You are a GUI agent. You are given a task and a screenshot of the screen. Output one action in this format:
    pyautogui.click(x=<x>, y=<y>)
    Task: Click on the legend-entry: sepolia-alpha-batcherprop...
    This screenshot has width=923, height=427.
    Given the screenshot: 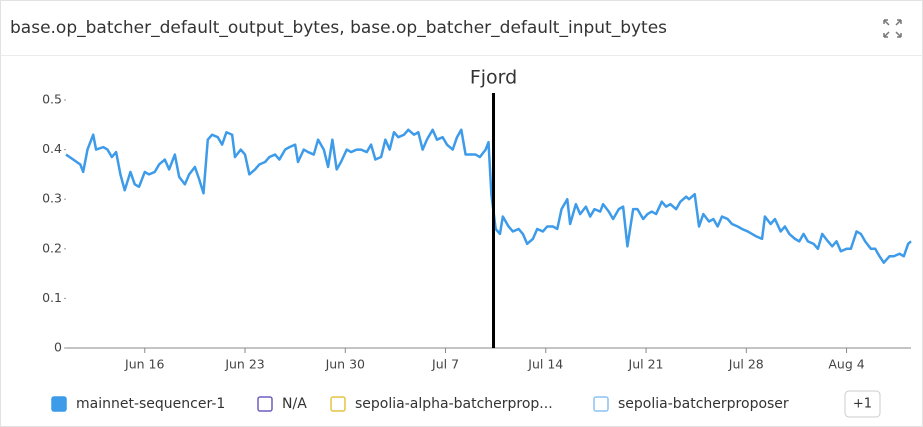 What is the action you would take?
    pyautogui.click(x=454, y=404)
    